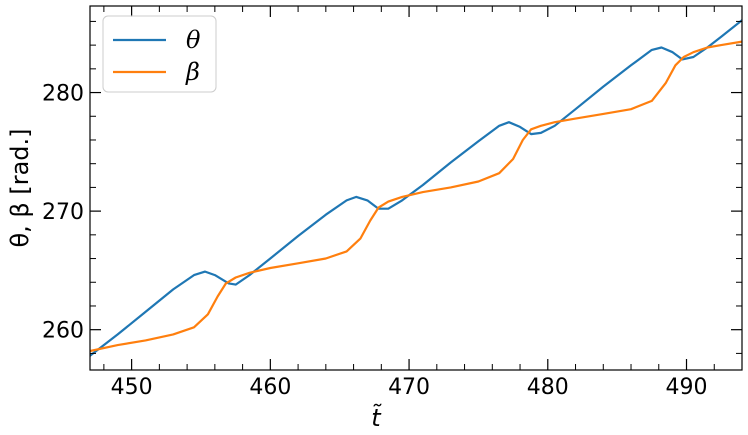 The image size is (748, 435). I want to click on y-tick-label: 260, so click(63, 331).